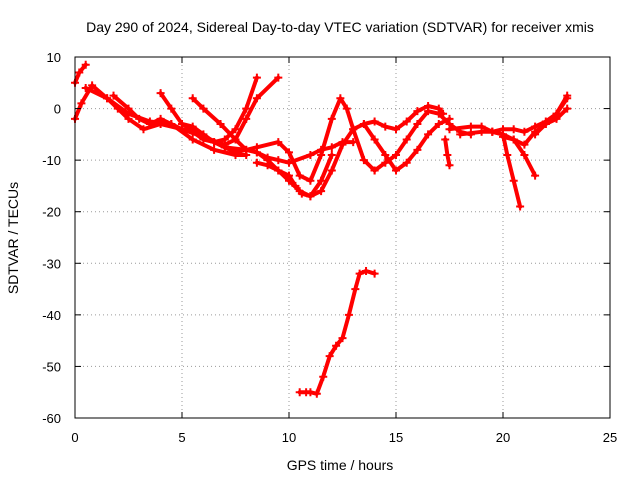 The image size is (640, 480). I want to click on y-tick-label: 10, so click(54, 57).